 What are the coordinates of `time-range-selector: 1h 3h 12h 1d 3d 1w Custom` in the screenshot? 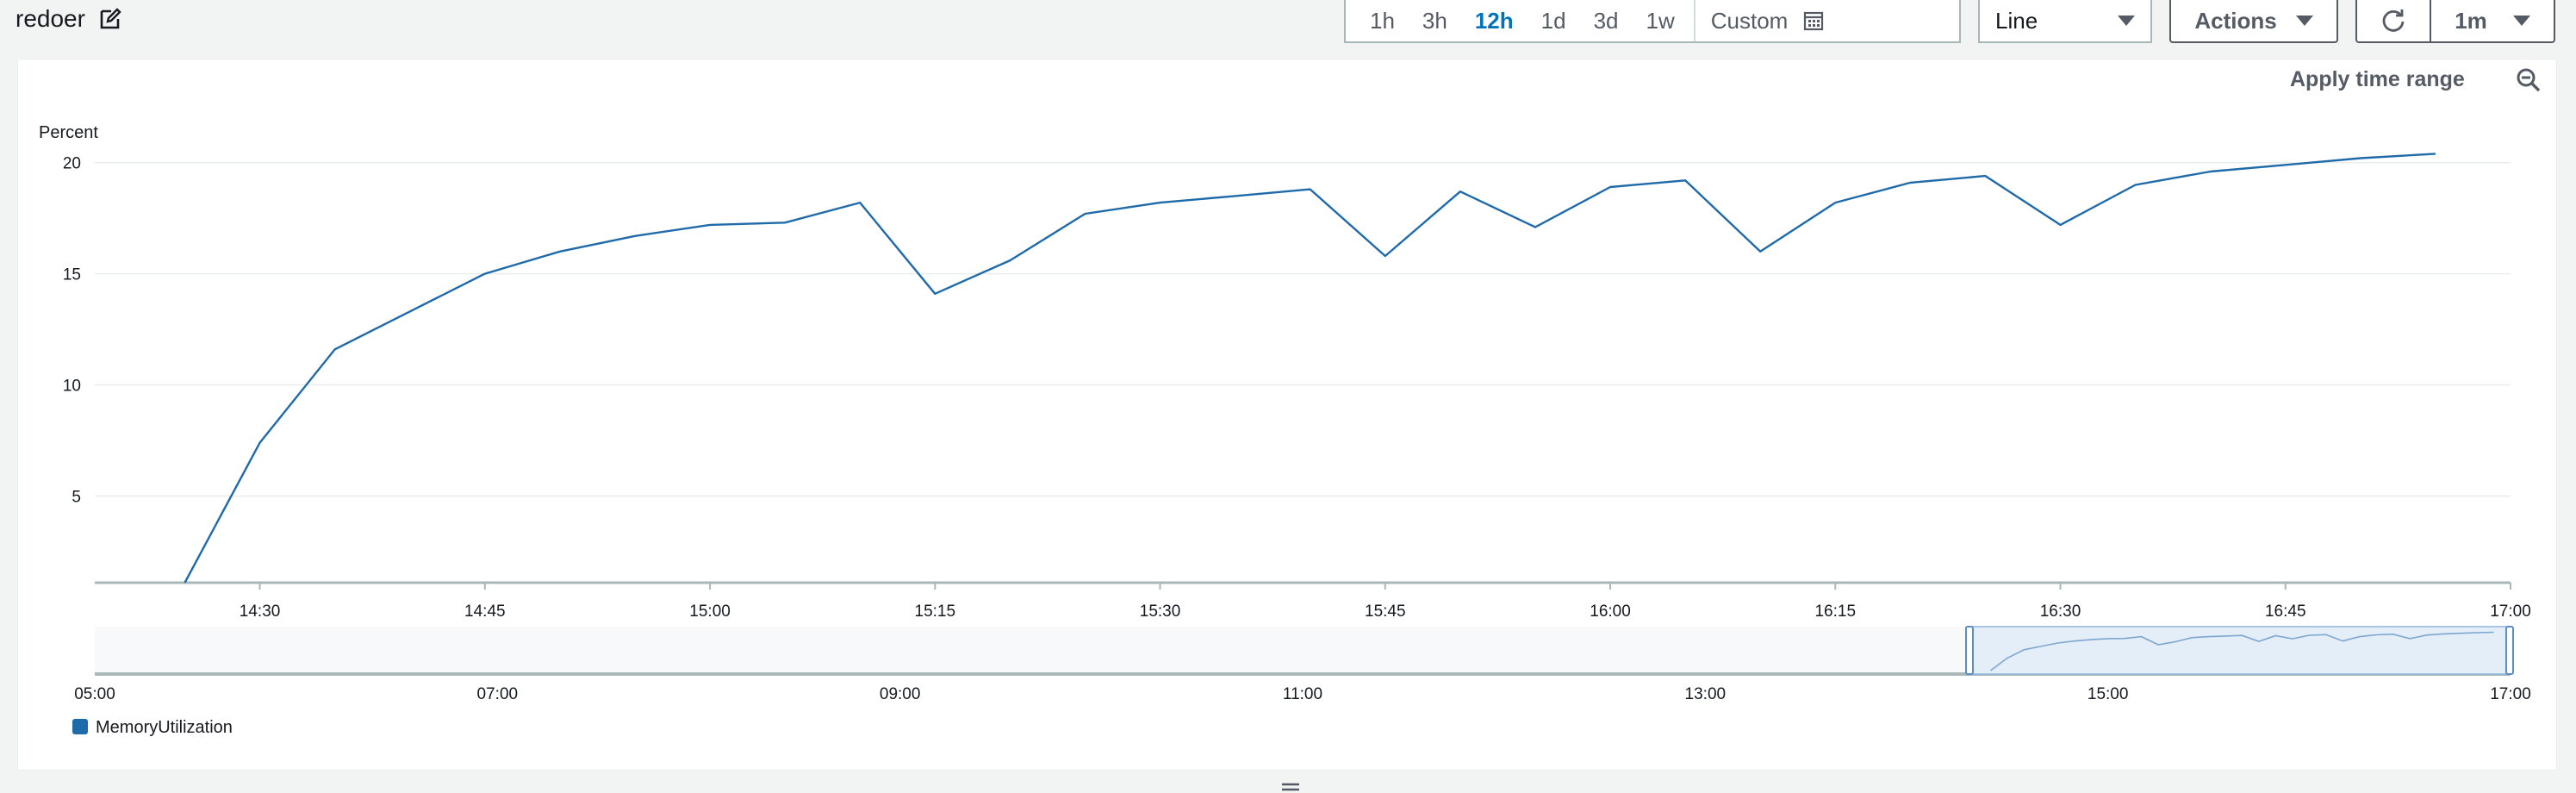 It's located at (1653, 21).